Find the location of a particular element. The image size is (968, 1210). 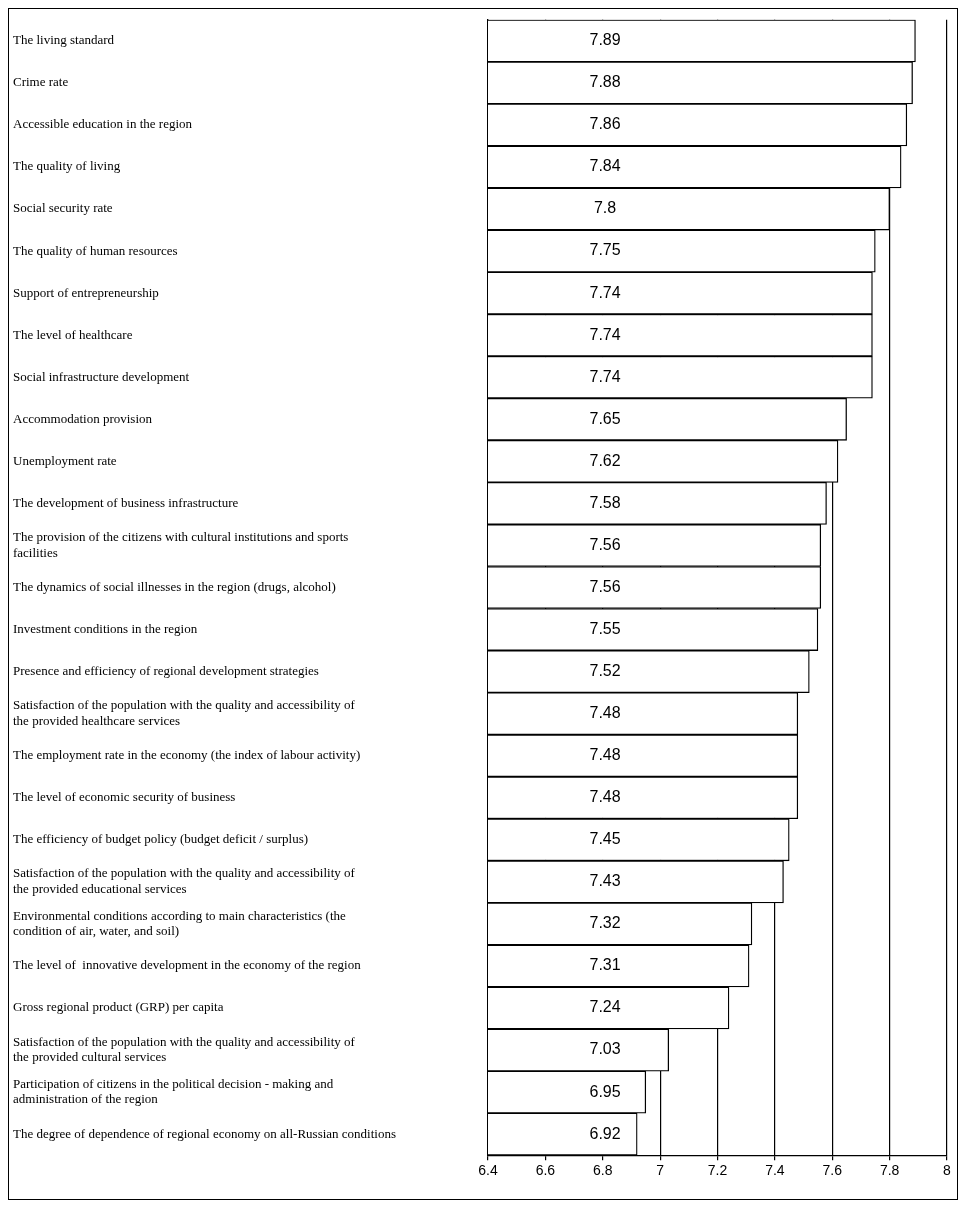

data-label: 7.24 is located at coordinates (605, 1007).